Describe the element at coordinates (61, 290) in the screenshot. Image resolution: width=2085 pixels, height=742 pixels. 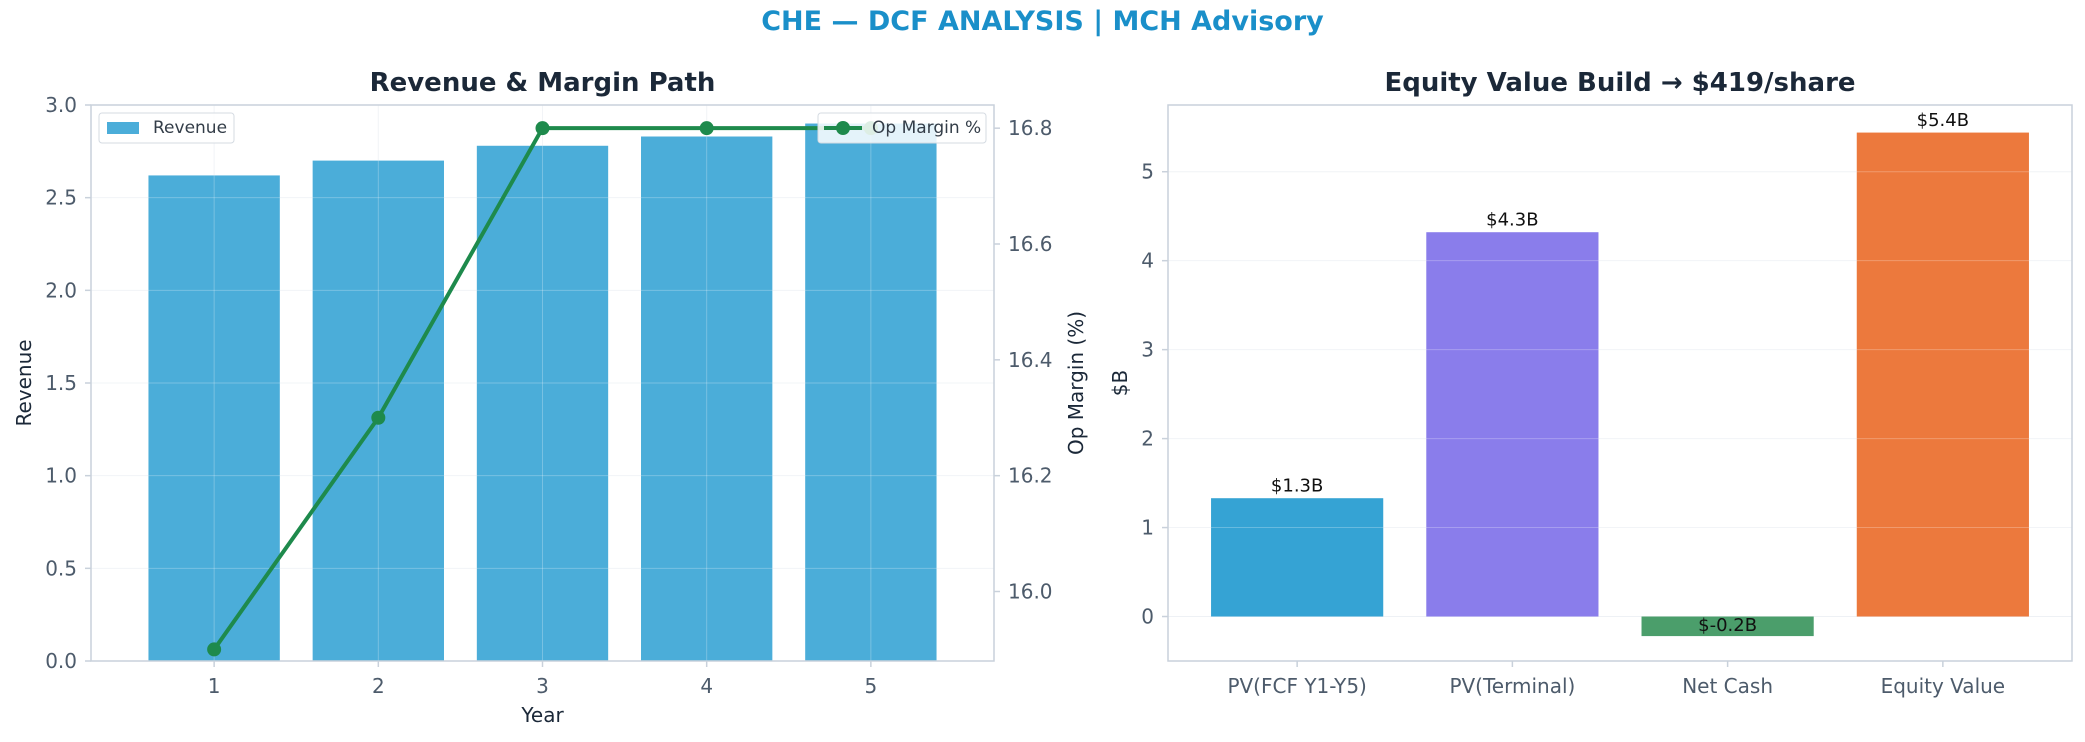
I see `revenue-tick-label: 2.0` at that location.